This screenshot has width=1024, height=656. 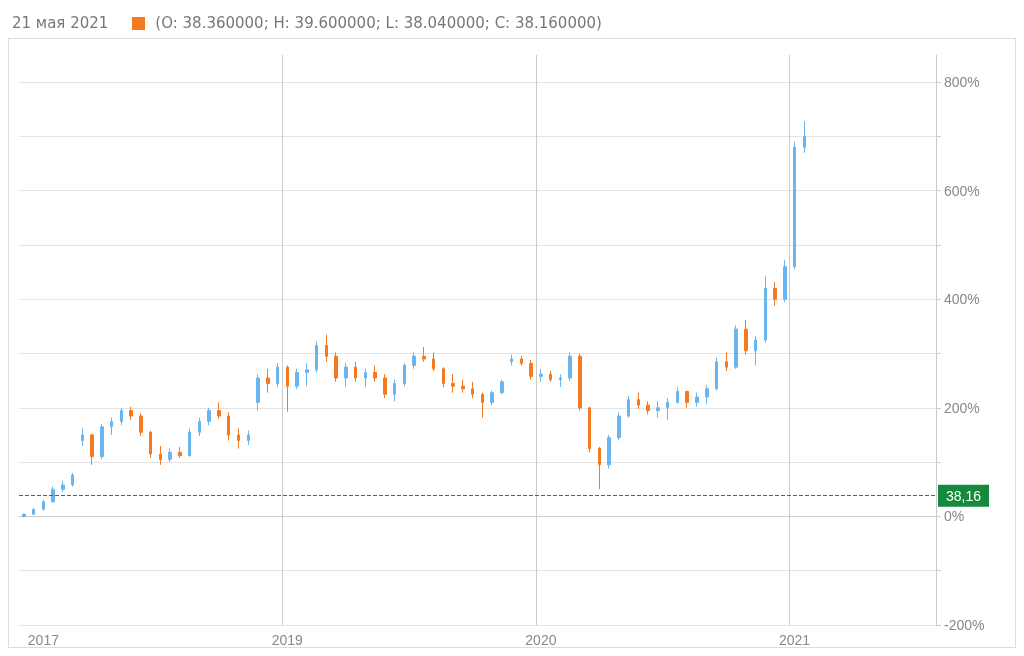 What do you see at coordinates (962, 299) in the screenshot?
I see `y-tick-label: 400%` at bounding box center [962, 299].